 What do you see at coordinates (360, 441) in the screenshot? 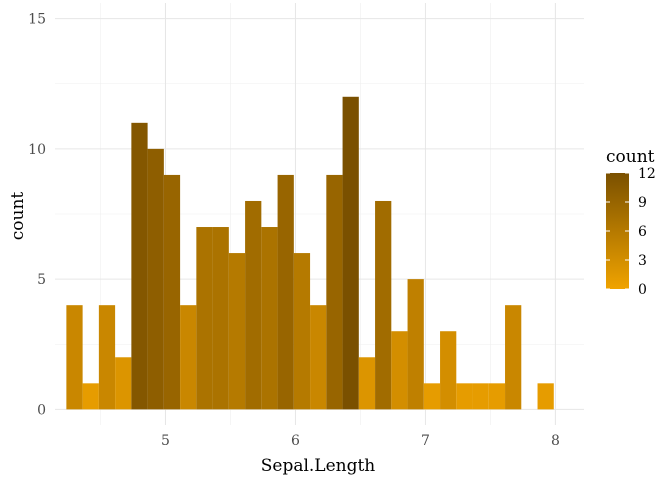
I see `x-axis-ticks: 5 6 7 8` at bounding box center [360, 441].